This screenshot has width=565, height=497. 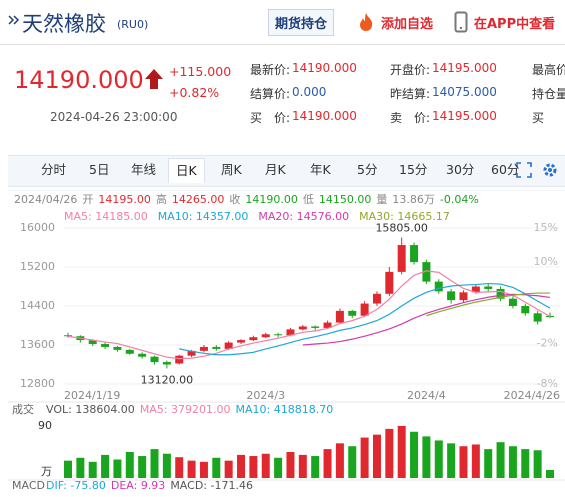 What do you see at coordinates (407, 24) in the screenshot?
I see `add-watch-button: 添加自选` at bounding box center [407, 24].